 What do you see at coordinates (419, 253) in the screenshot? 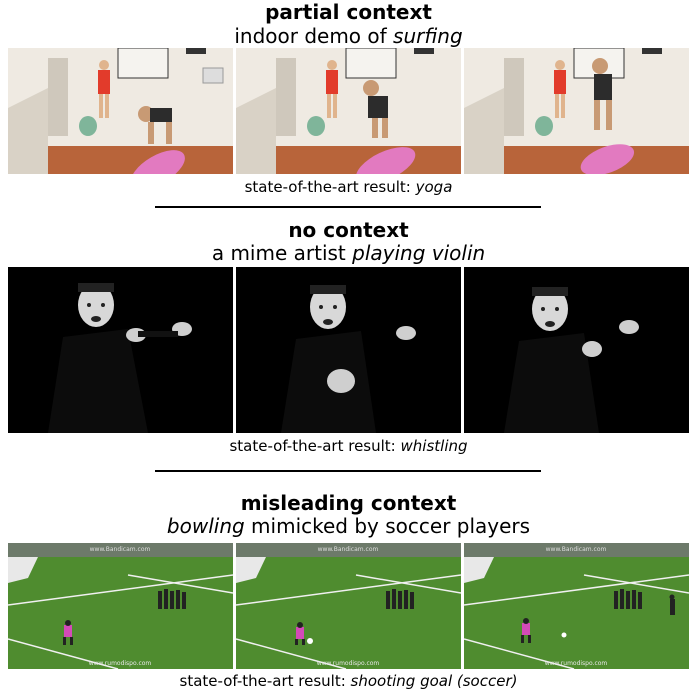
I see `subtitle-action: playing violin` at bounding box center [419, 253].